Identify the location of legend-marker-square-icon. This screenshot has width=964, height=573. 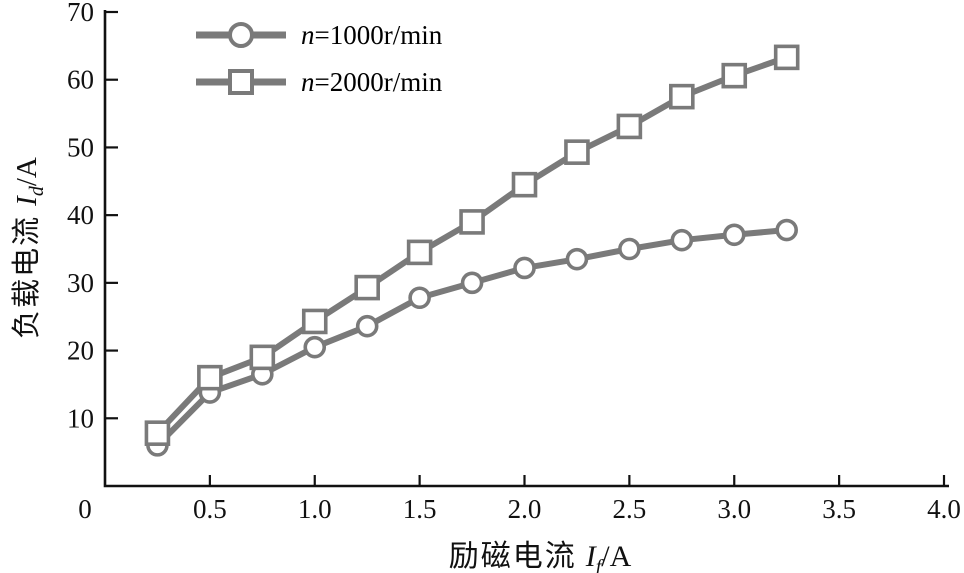
(241, 82).